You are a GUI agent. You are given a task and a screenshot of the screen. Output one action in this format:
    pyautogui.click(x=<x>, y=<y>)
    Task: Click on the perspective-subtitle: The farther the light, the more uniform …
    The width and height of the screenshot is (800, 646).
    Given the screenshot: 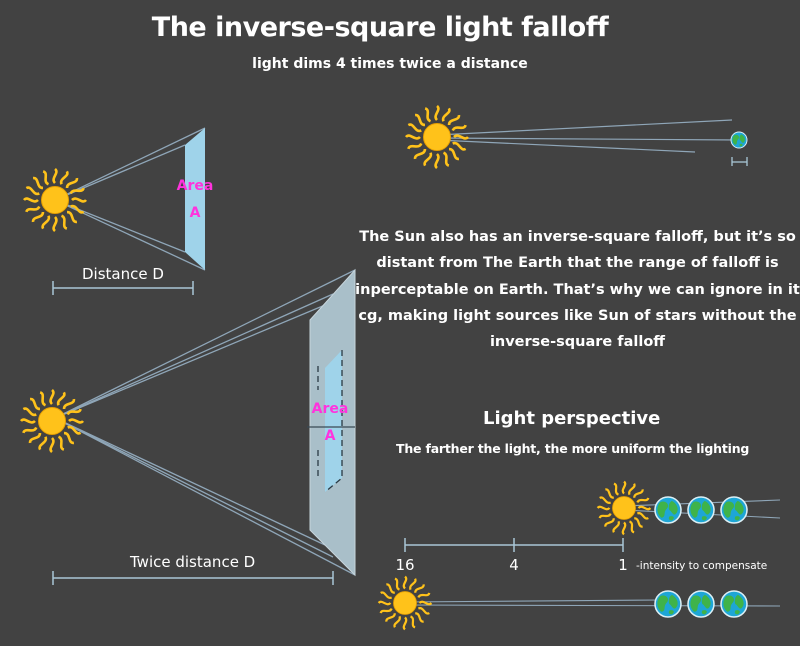 What is the action you would take?
    pyautogui.click(x=573, y=448)
    